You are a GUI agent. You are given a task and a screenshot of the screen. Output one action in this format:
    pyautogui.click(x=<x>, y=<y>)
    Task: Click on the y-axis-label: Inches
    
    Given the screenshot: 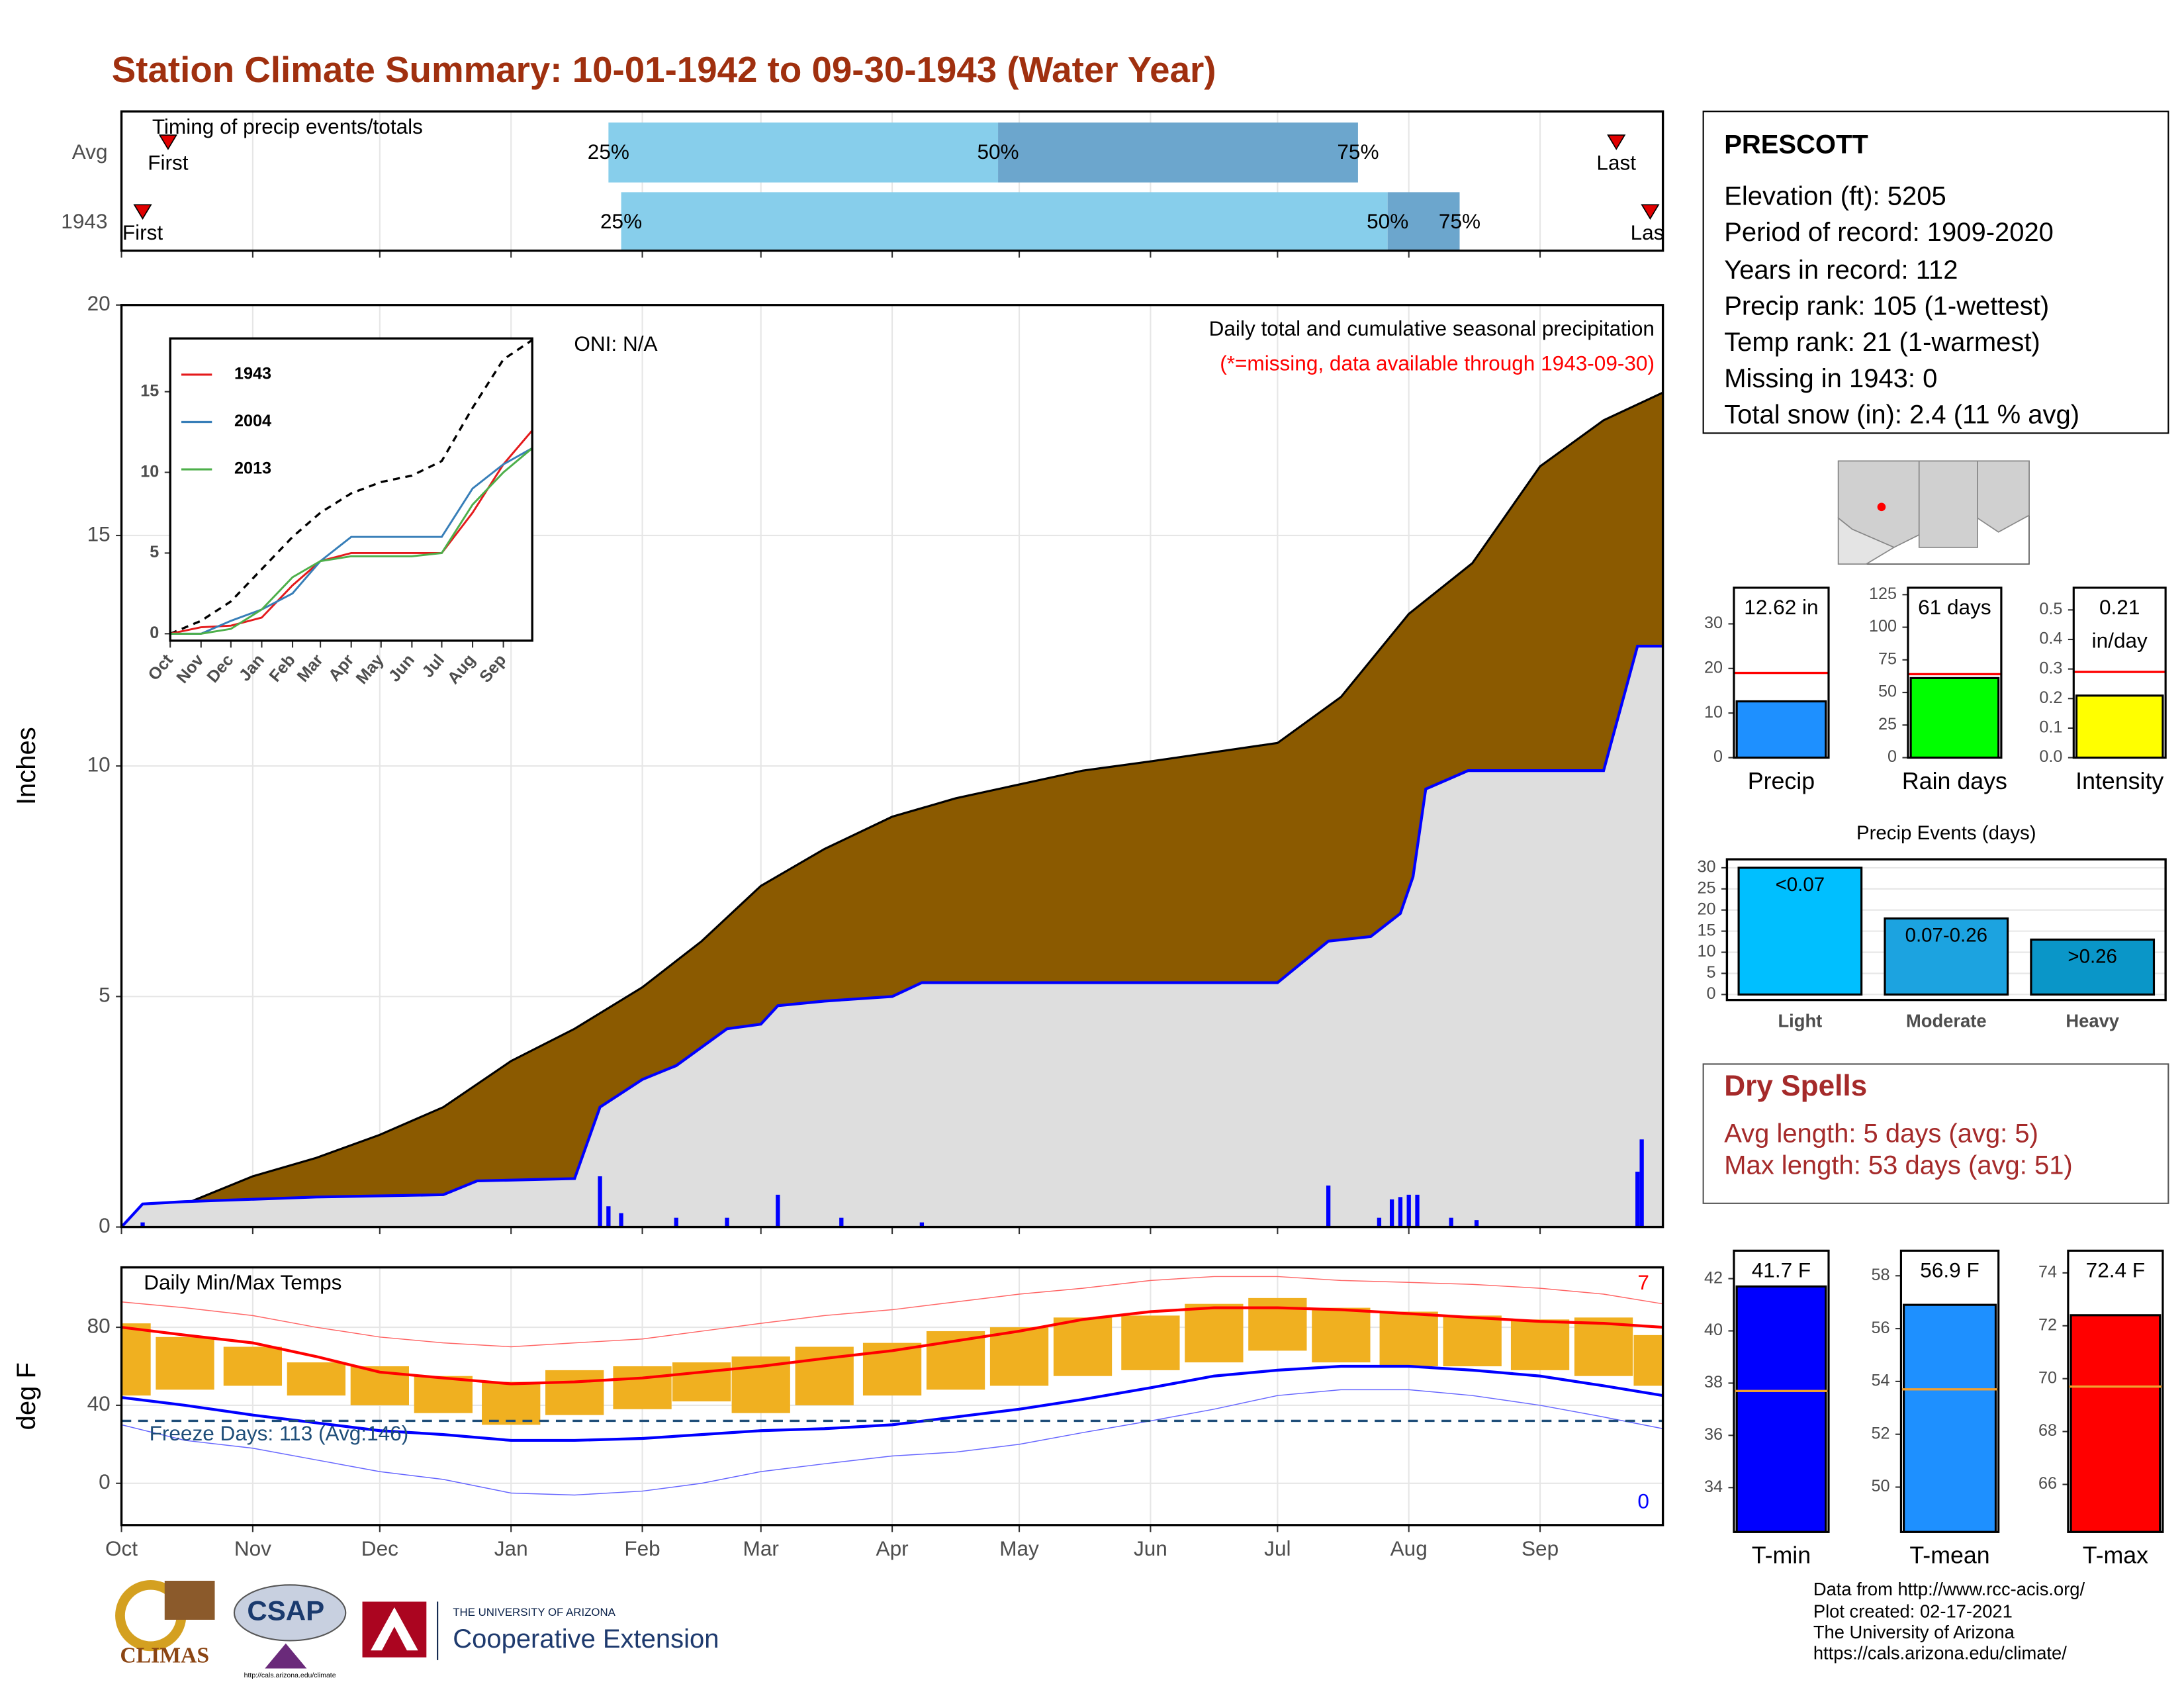 What is the action you would take?
    pyautogui.click(x=26, y=766)
    